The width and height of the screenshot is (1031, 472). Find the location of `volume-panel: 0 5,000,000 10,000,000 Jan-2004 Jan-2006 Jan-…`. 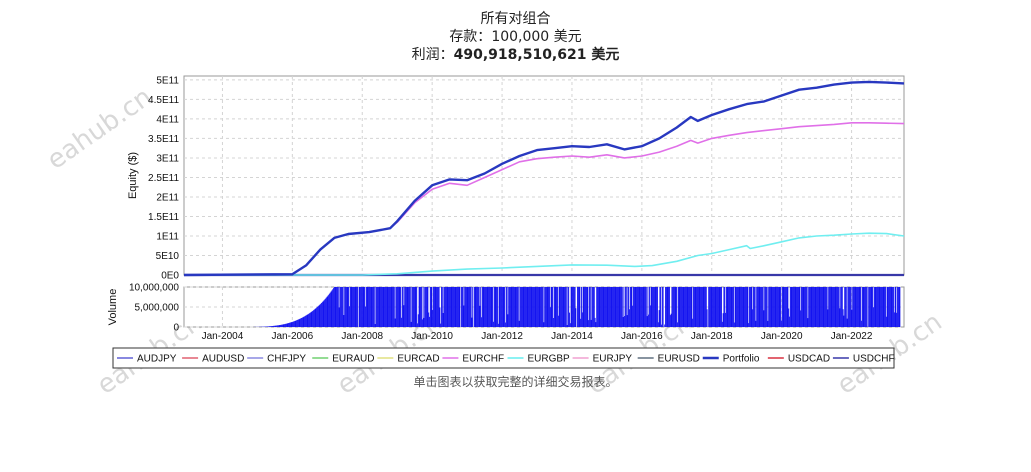

volume-panel: 0 5,000,000 10,000,000 Jan-2004 Jan-2006 Jan-… is located at coordinates (506, 313).